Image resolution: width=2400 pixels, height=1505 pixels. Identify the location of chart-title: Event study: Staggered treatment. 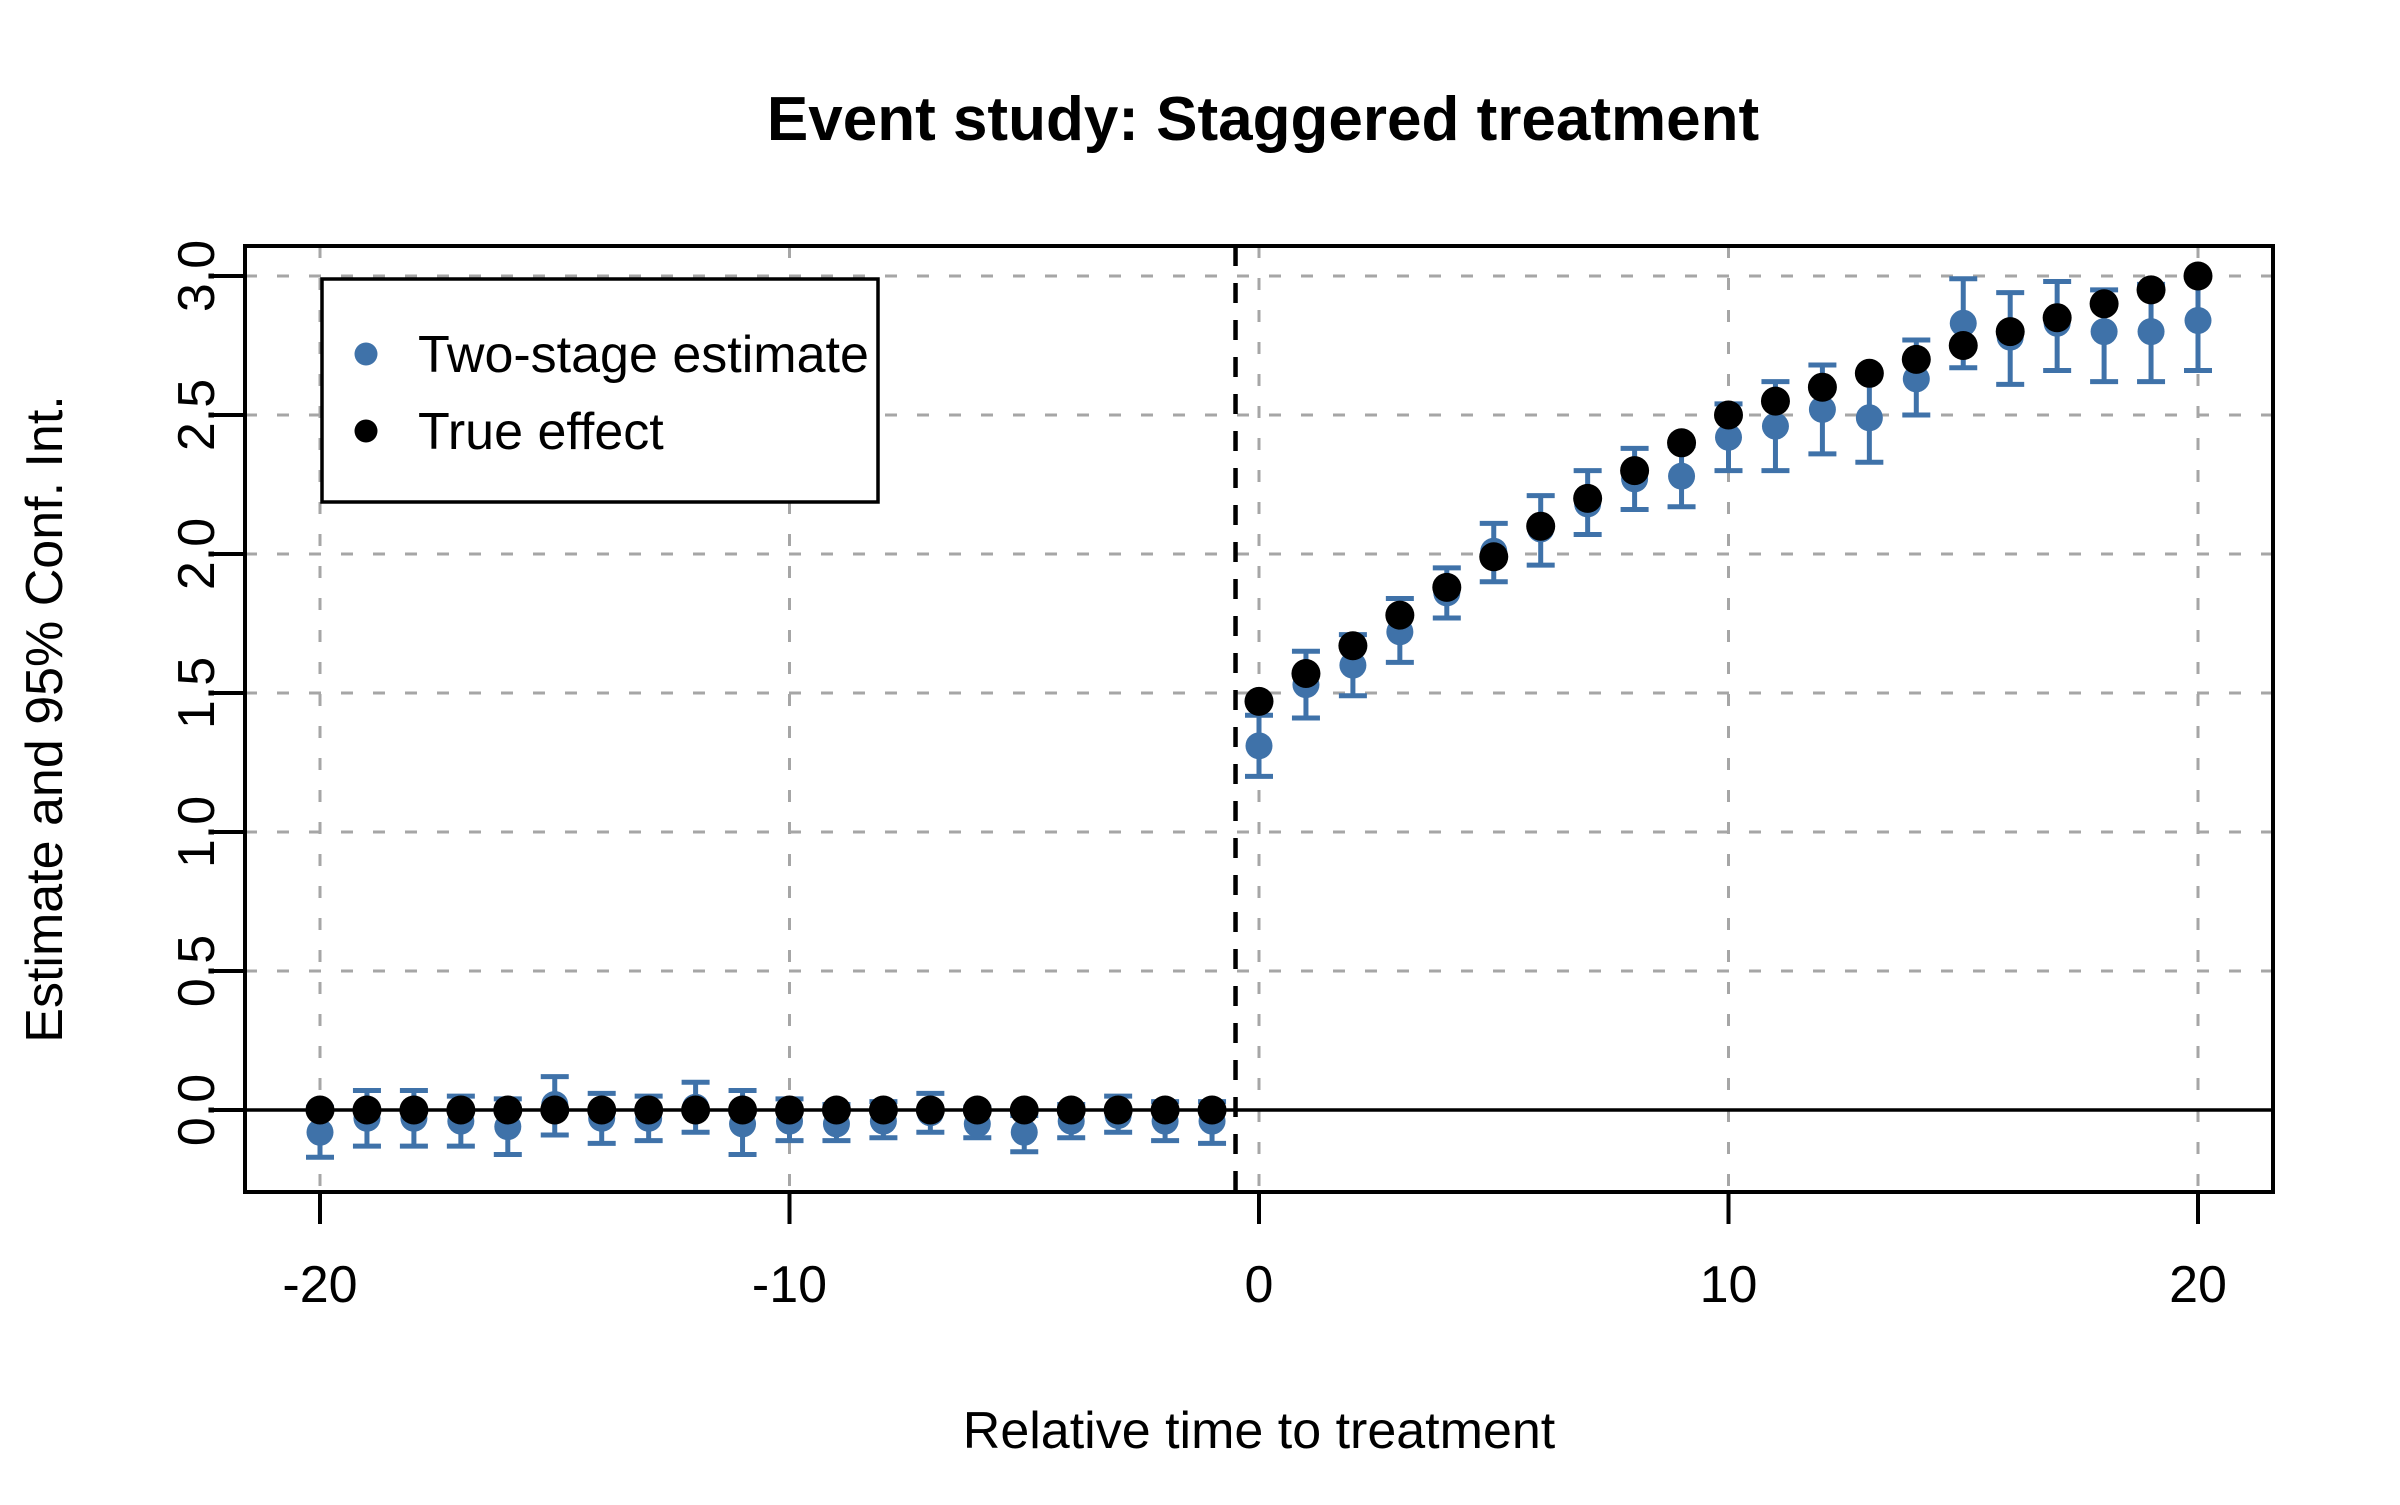
(1263, 119).